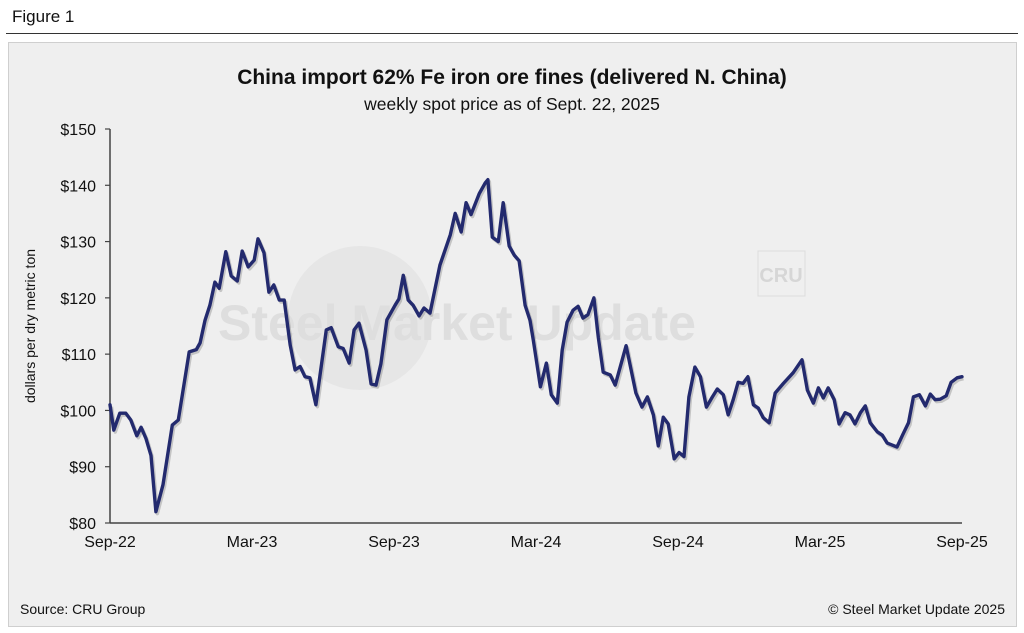 This screenshot has width=1024, height=633. I want to click on source-note: Source: CRU Group, so click(82, 609).